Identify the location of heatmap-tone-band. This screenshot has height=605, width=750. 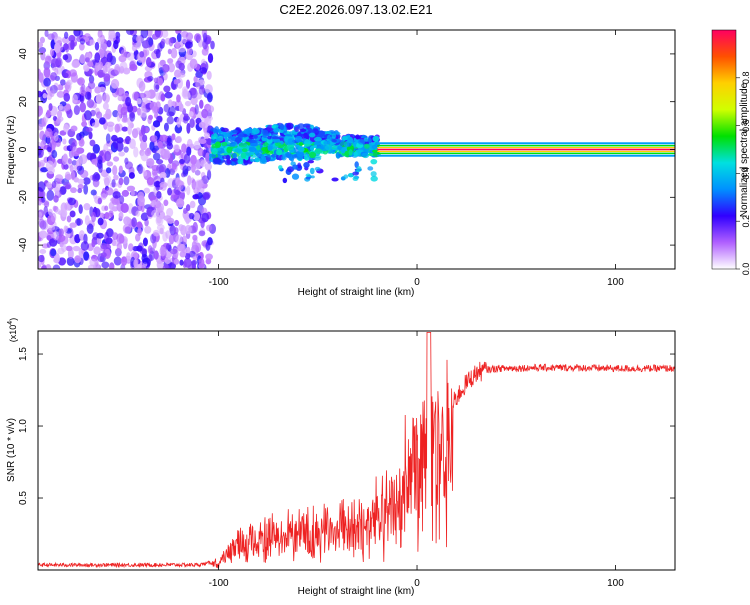
(526, 147).